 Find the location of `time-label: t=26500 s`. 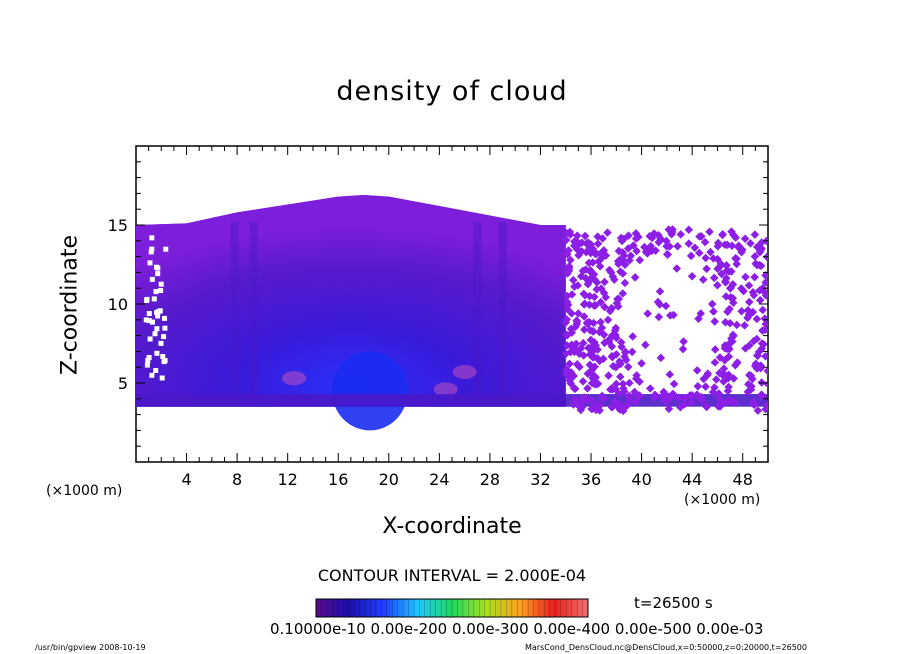

time-label: t=26500 s is located at coordinates (673, 603).